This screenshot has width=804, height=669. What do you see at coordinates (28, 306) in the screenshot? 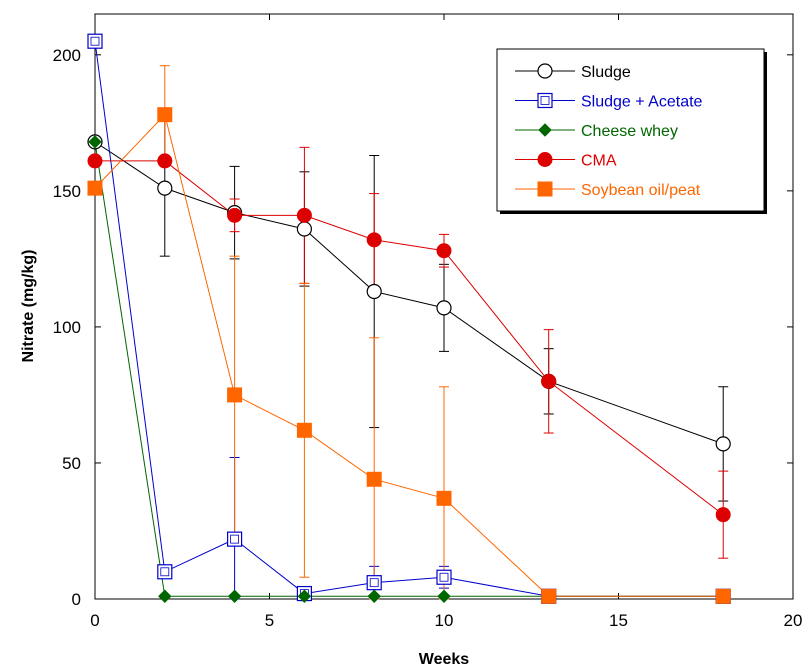
I see `y-axis-title: Nitrate (mg/kg)` at bounding box center [28, 306].